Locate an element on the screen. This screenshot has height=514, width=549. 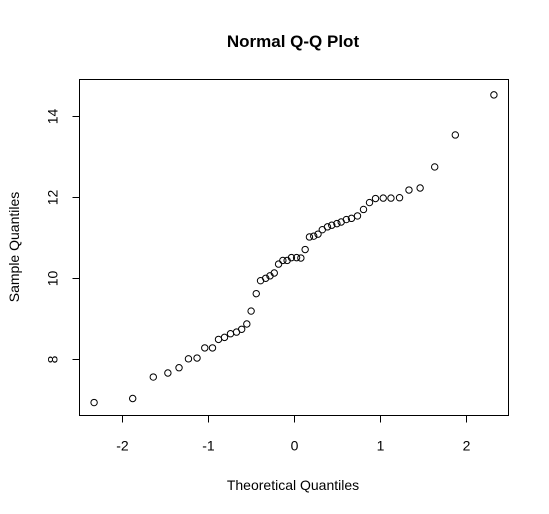
y-tick-label: 10 is located at coordinates (52, 279).